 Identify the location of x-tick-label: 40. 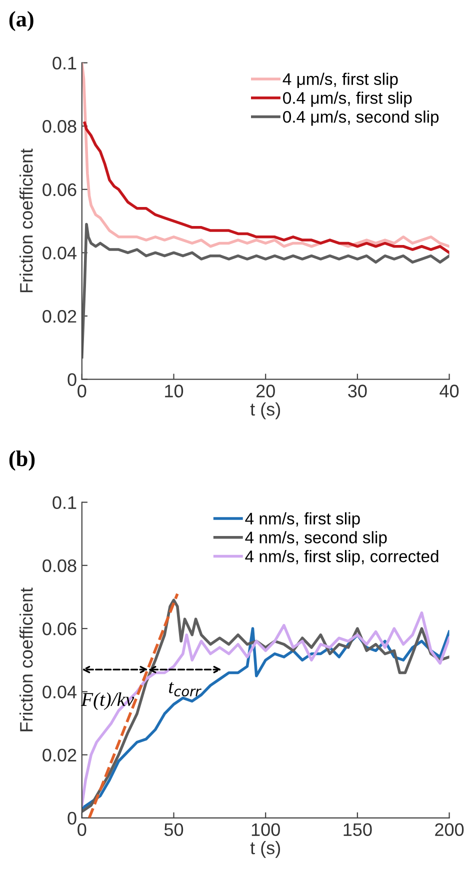
(449, 391).